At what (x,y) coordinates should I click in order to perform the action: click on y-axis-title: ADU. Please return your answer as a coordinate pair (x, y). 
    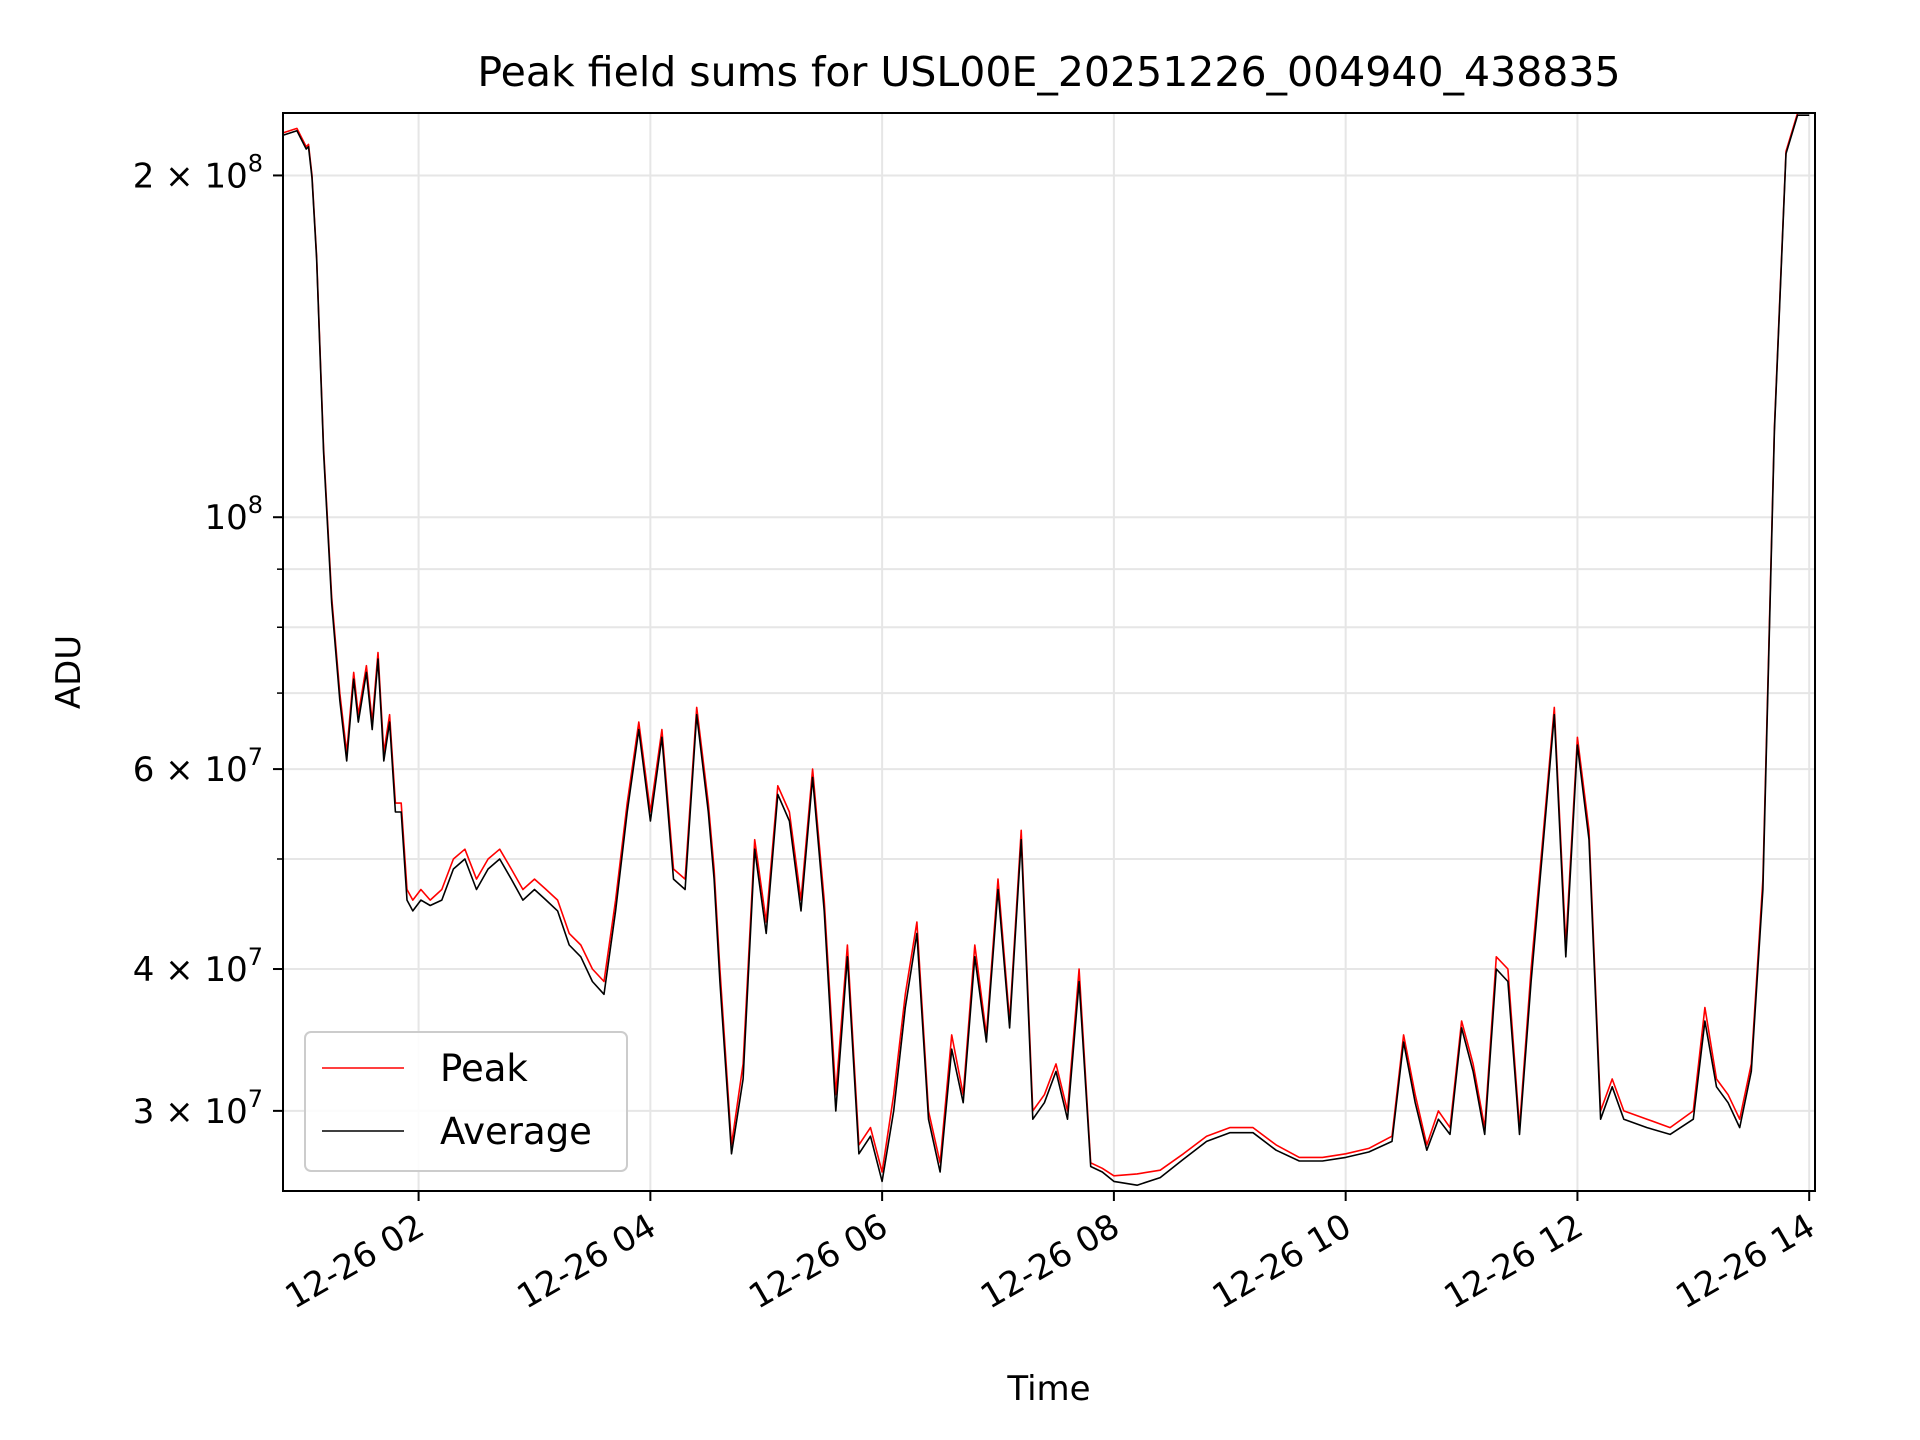
    Looking at the image, I should click on (69, 672).